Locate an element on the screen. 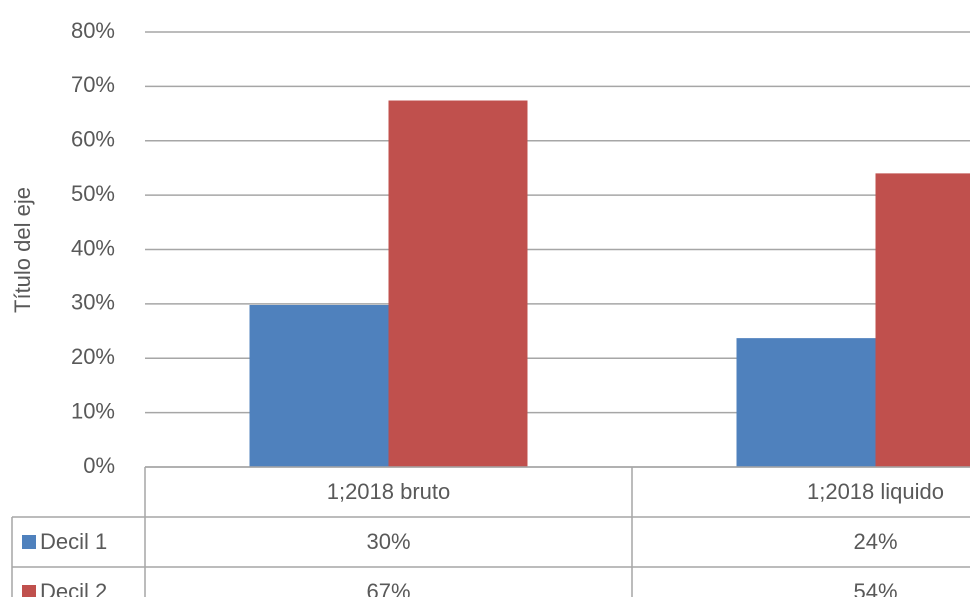 This screenshot has height=597, width=970. x-tick-label: 1;2018 liquido is located at coordinates (875, 491).